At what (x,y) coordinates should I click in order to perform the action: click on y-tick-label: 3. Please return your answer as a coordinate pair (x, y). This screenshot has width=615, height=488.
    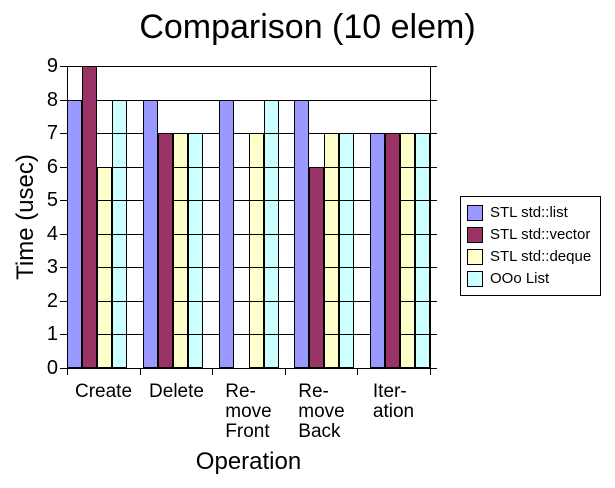
    Looking at the image, I should click on (52, 267).